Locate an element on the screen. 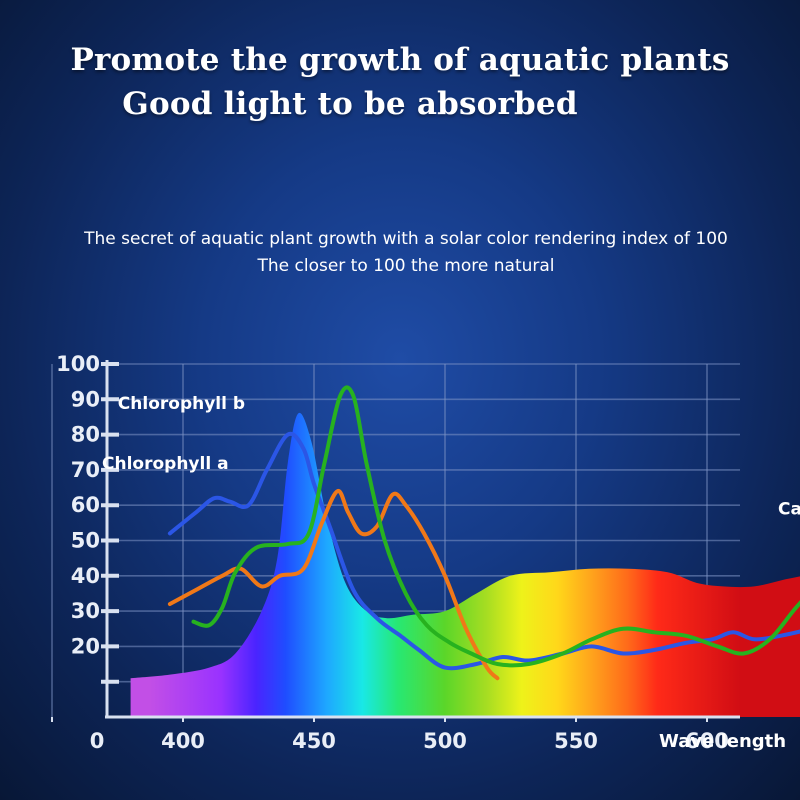 The height and width of the screenshot is (800, 800). curve-annotation: Chlorophyll b is located at coordinates (181, 404).